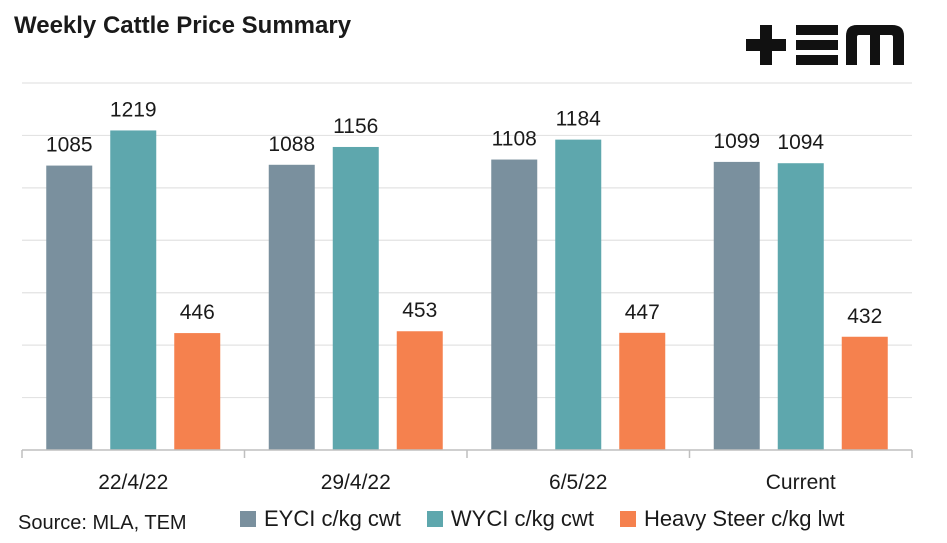  I want to click on data-label: 446, so click(197, 312).